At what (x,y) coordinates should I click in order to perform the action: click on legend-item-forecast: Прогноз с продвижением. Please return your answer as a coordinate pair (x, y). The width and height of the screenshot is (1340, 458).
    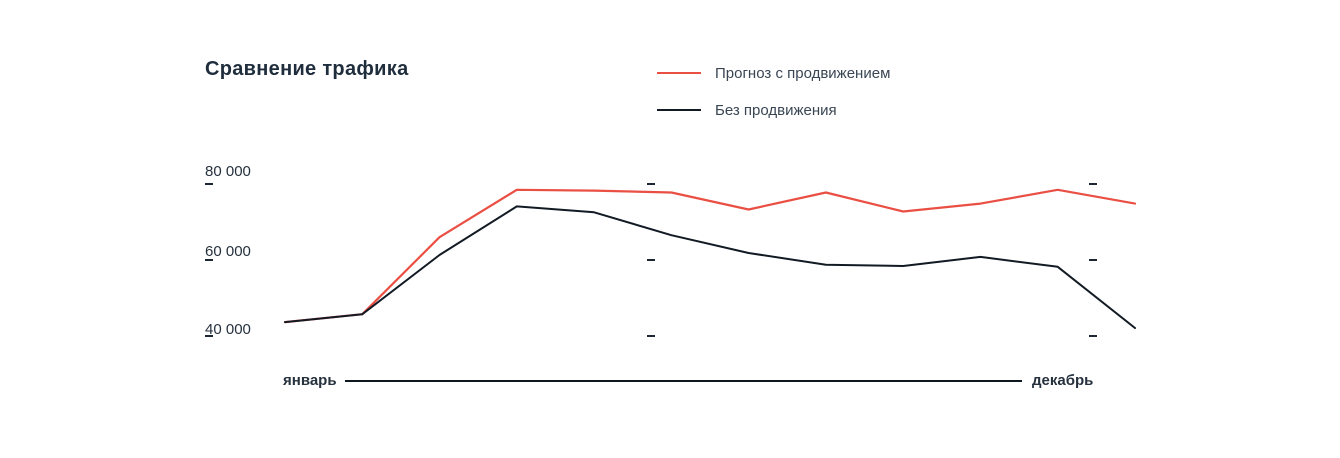
    Looking at the image, I should click on (773, 73).